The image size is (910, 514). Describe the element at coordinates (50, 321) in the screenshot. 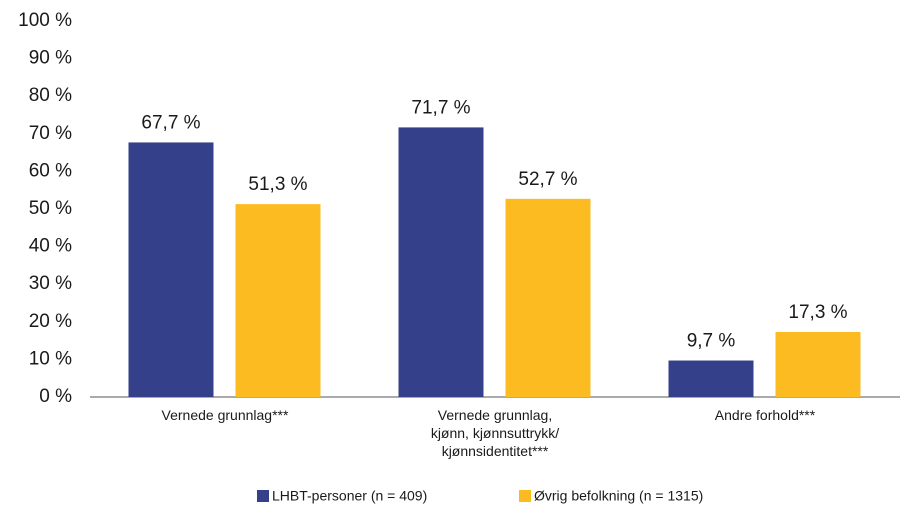

I see `y-tick-label: 20 %` at that location.